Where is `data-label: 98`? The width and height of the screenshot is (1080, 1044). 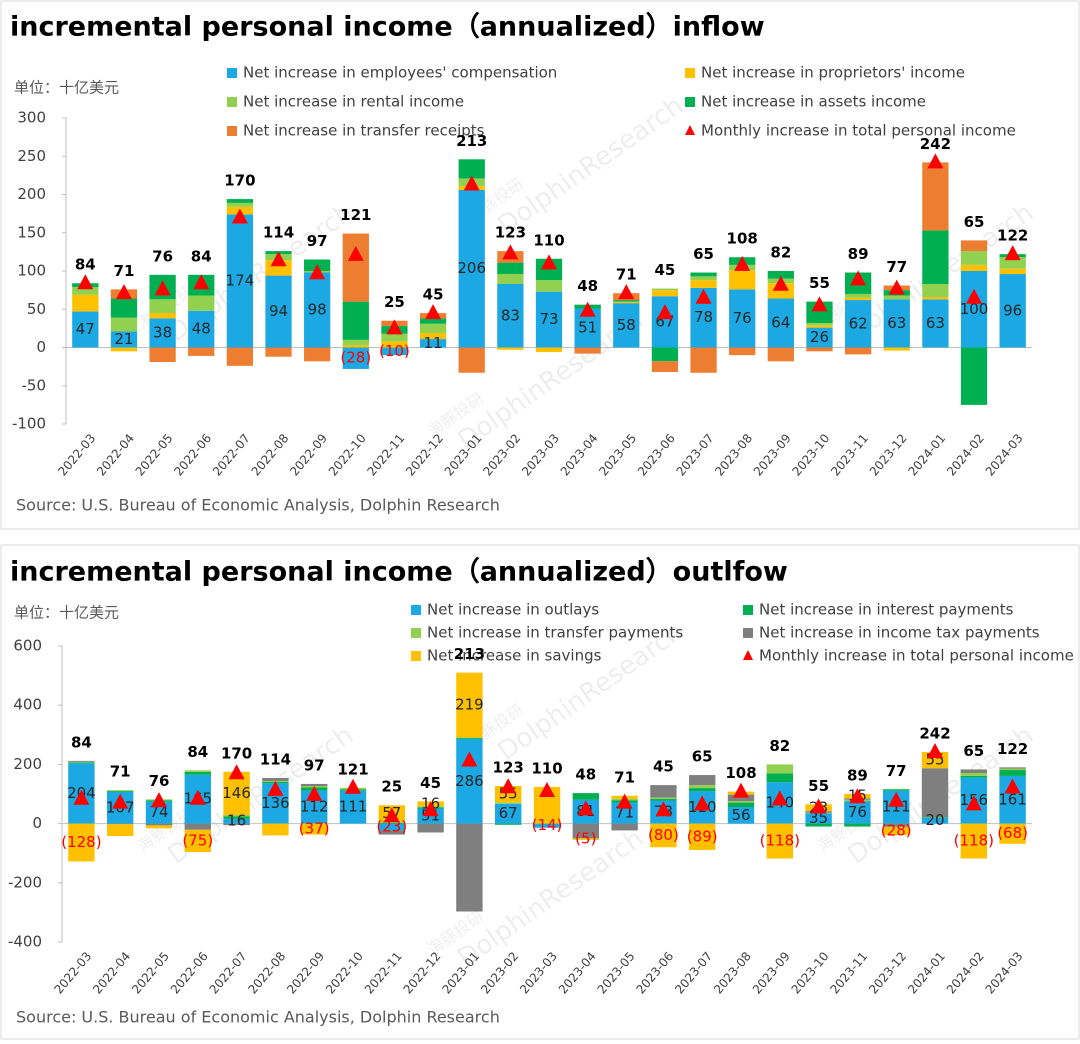 data-label: 98 is located at coordinates (317, 310).